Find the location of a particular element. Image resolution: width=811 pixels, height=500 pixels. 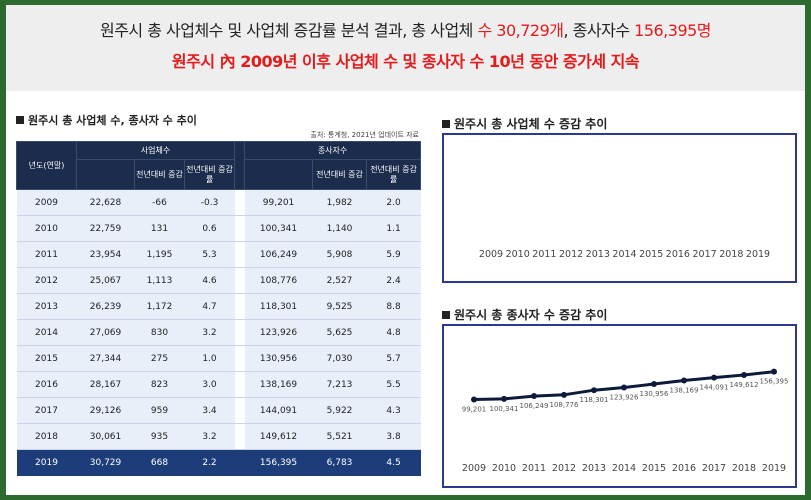

table-row: 2018 30,061 935 3.2 149,612 5,521 3.8 is located at coordinates (218, 436).